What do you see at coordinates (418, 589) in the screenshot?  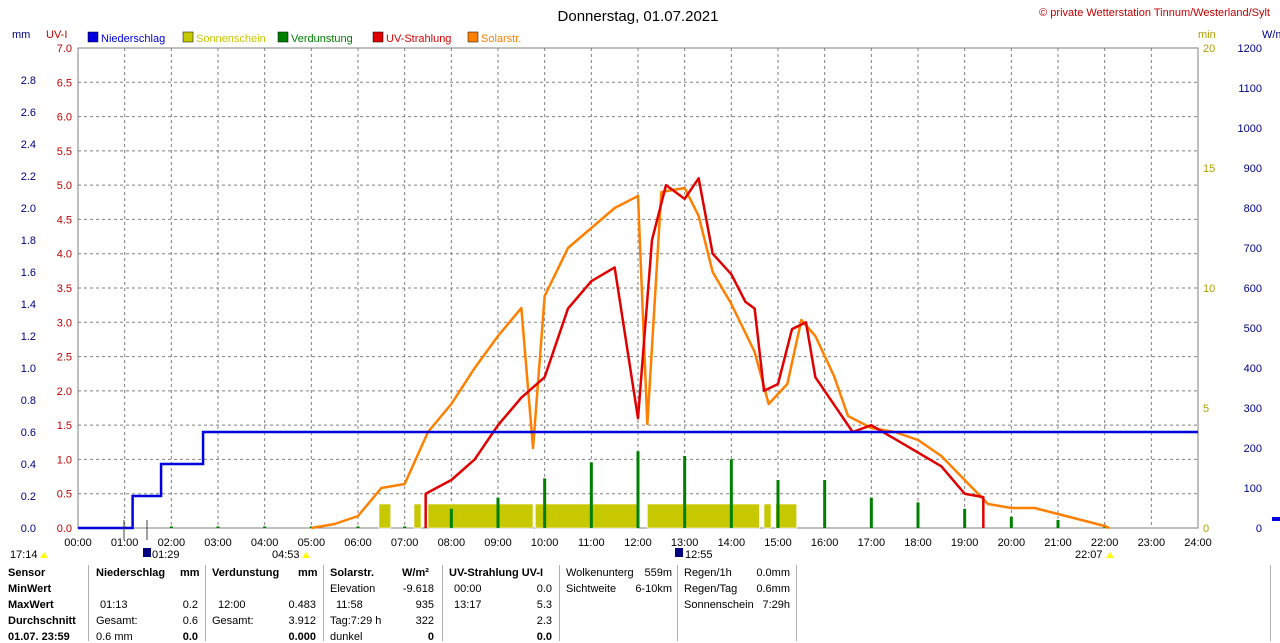 I see `solar-elevation-value: -9.618` at bounding box center [418, 589].